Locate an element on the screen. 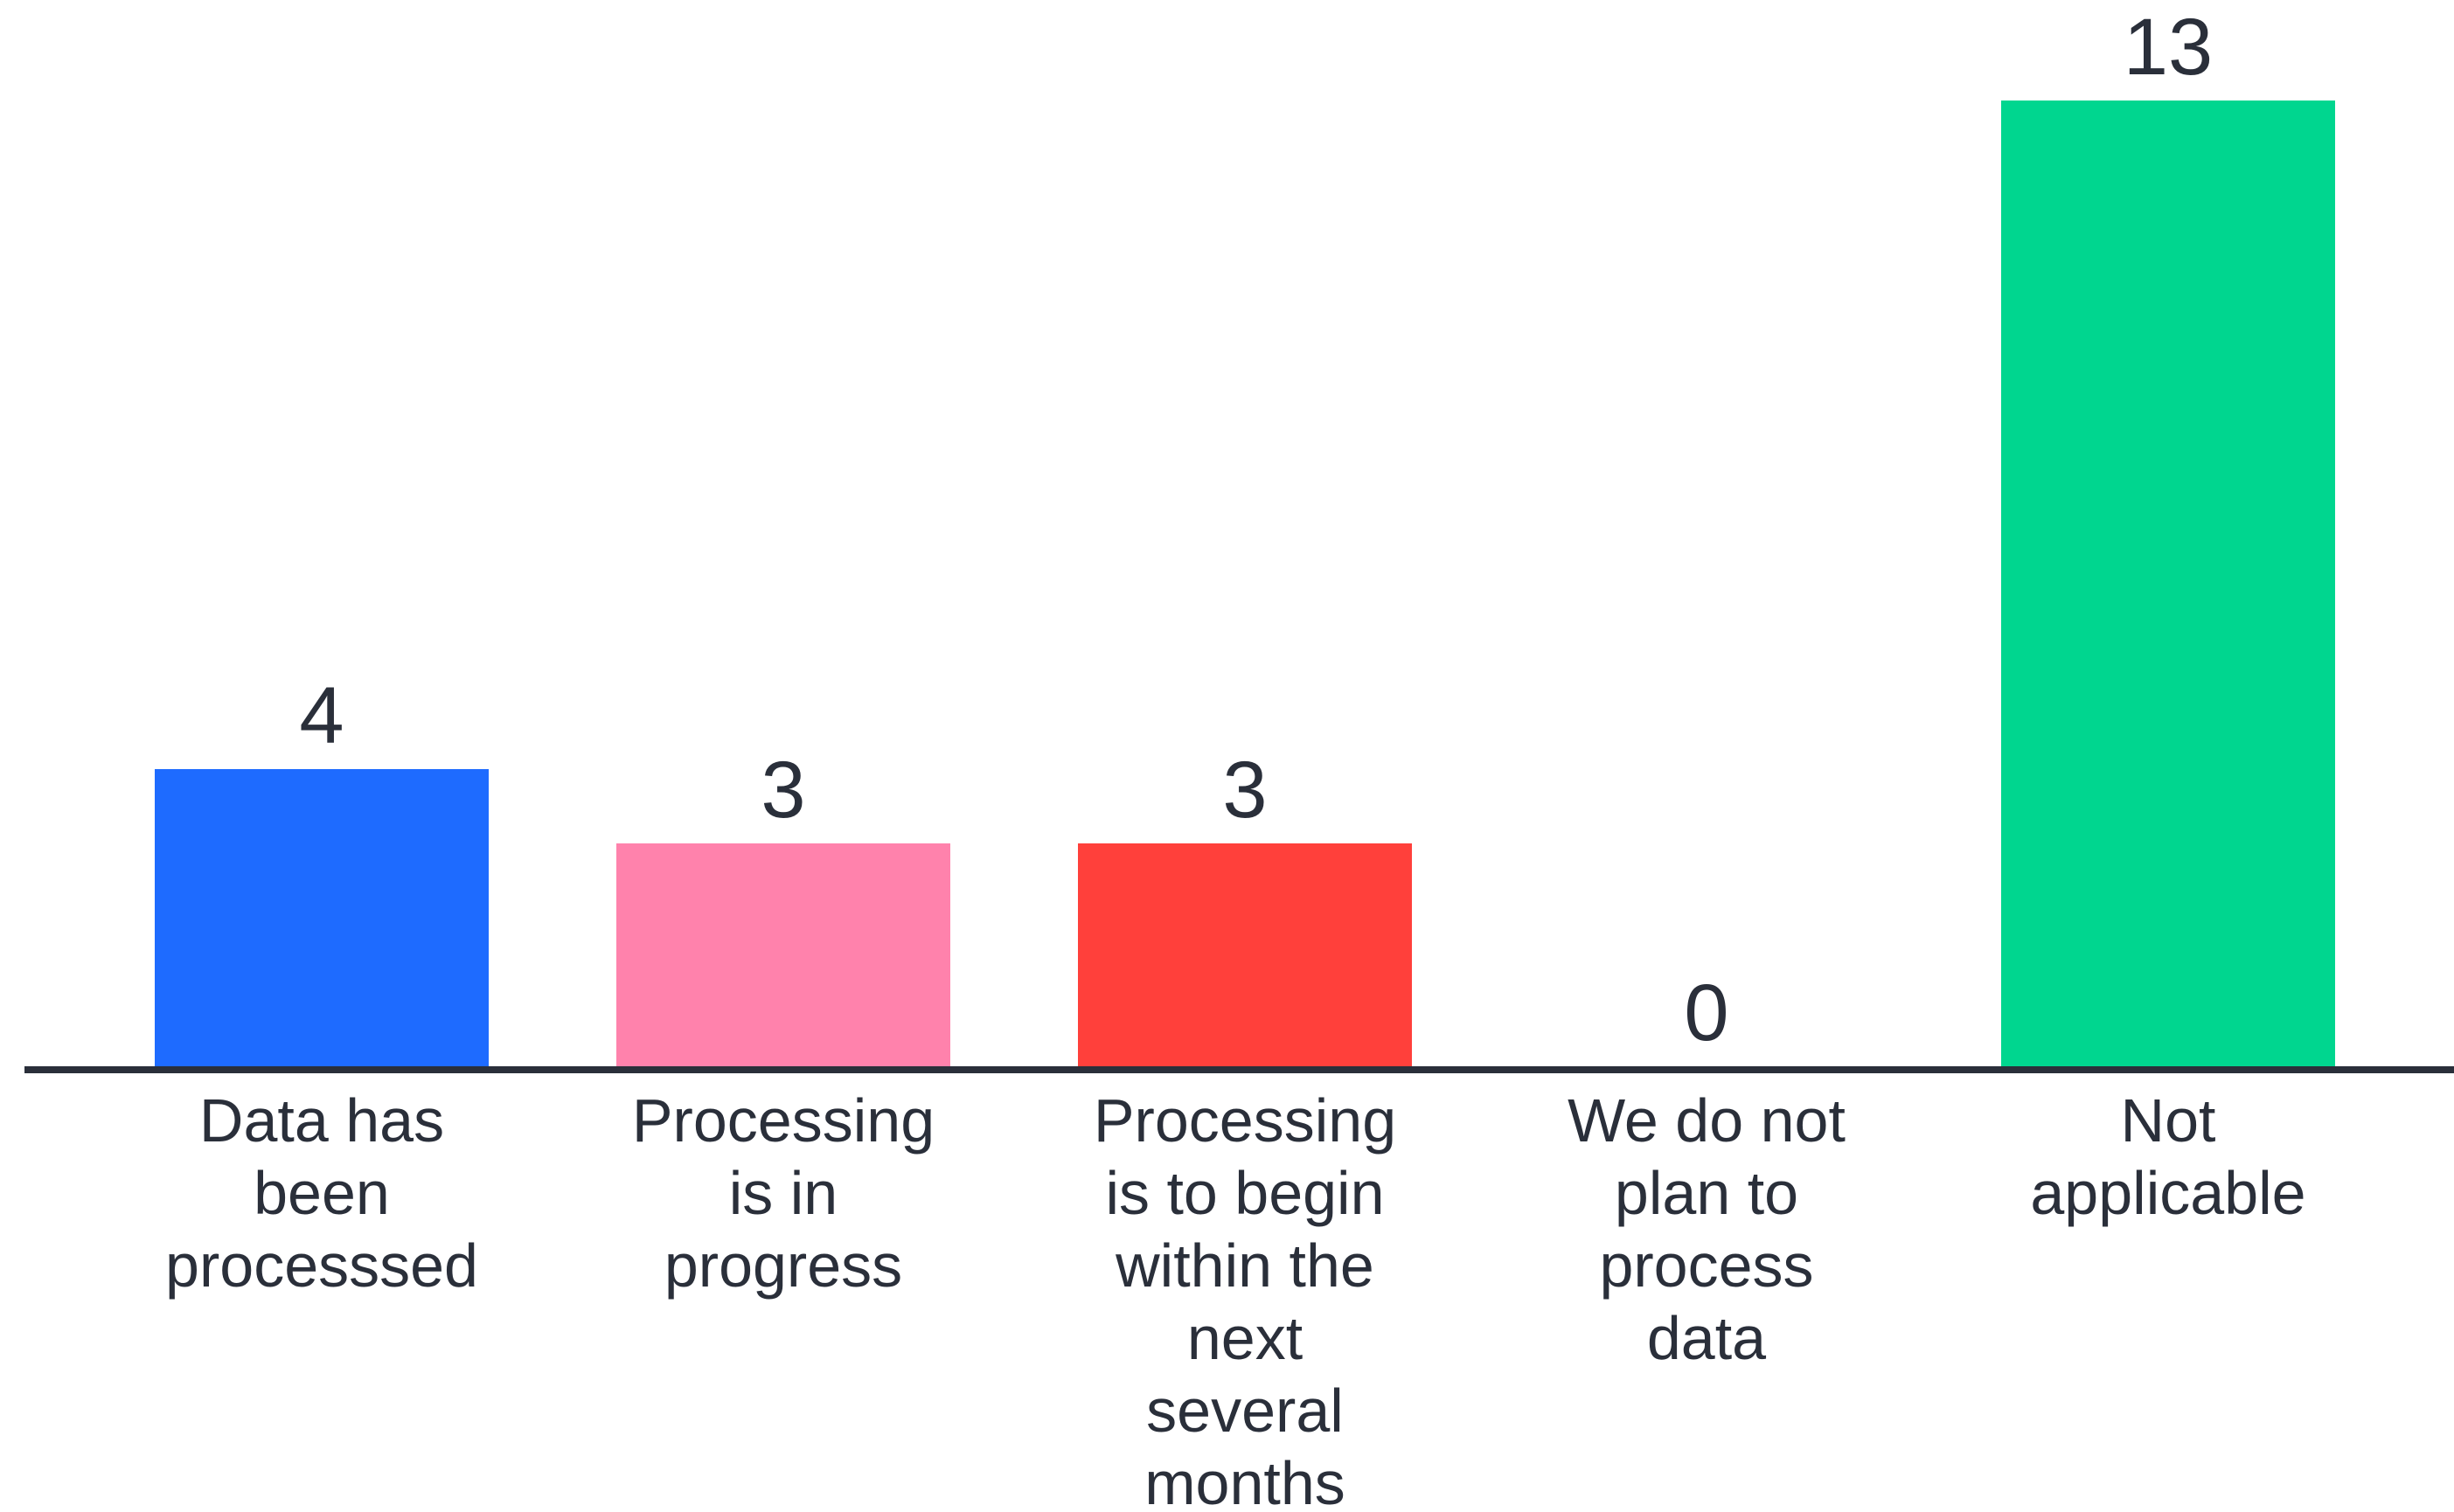 The height and width of the screenshot is (1512, 2454). value-label-0: 4 is located at coordinates (321, 715).